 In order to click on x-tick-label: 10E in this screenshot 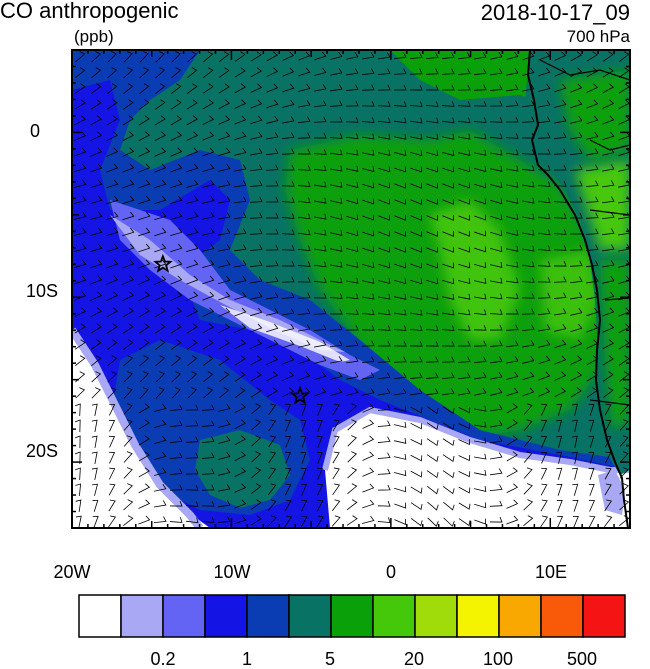, I will do `click(551, 572)`.